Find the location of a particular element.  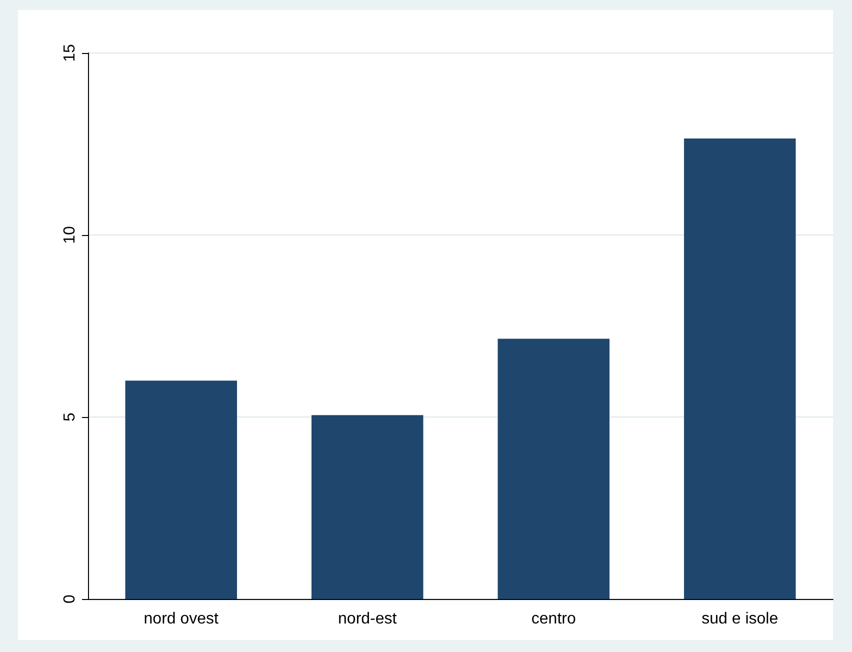

x-tick-label: nord-est is located at coordinates (368, 619).